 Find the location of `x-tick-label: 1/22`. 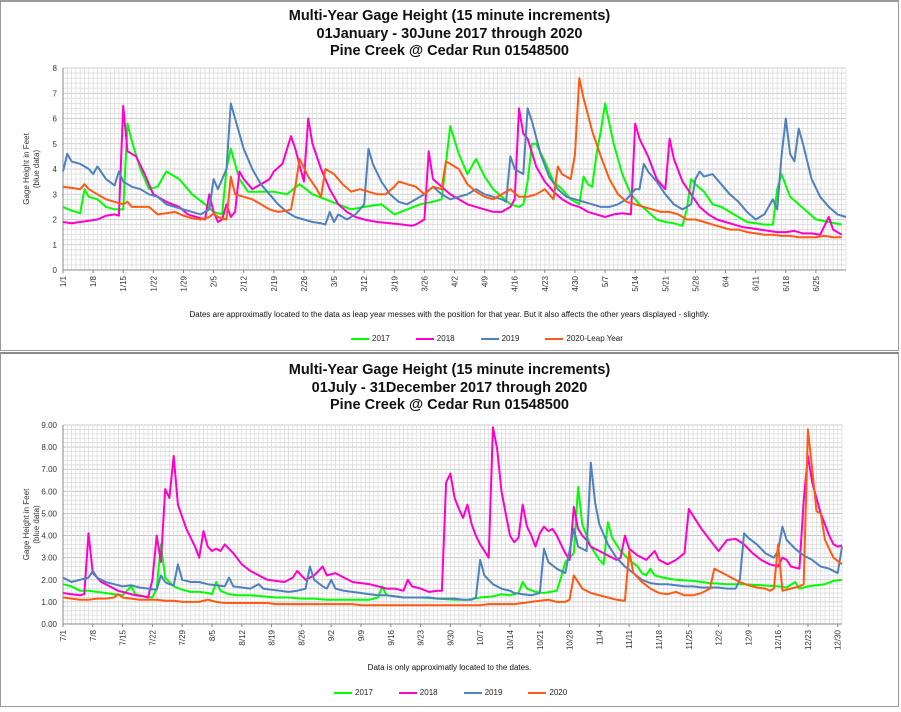

x-tick-label: 1/22 is located at coordinates (153, 283).